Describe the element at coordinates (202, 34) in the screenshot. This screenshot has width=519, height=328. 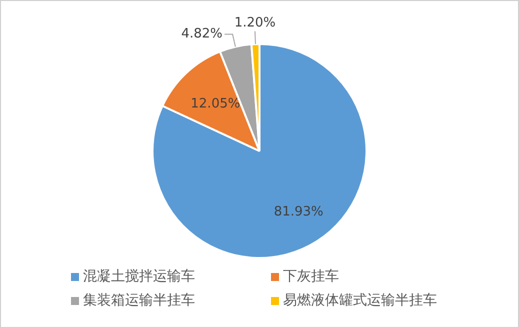
I see `data-label: 4.82%` at that location.